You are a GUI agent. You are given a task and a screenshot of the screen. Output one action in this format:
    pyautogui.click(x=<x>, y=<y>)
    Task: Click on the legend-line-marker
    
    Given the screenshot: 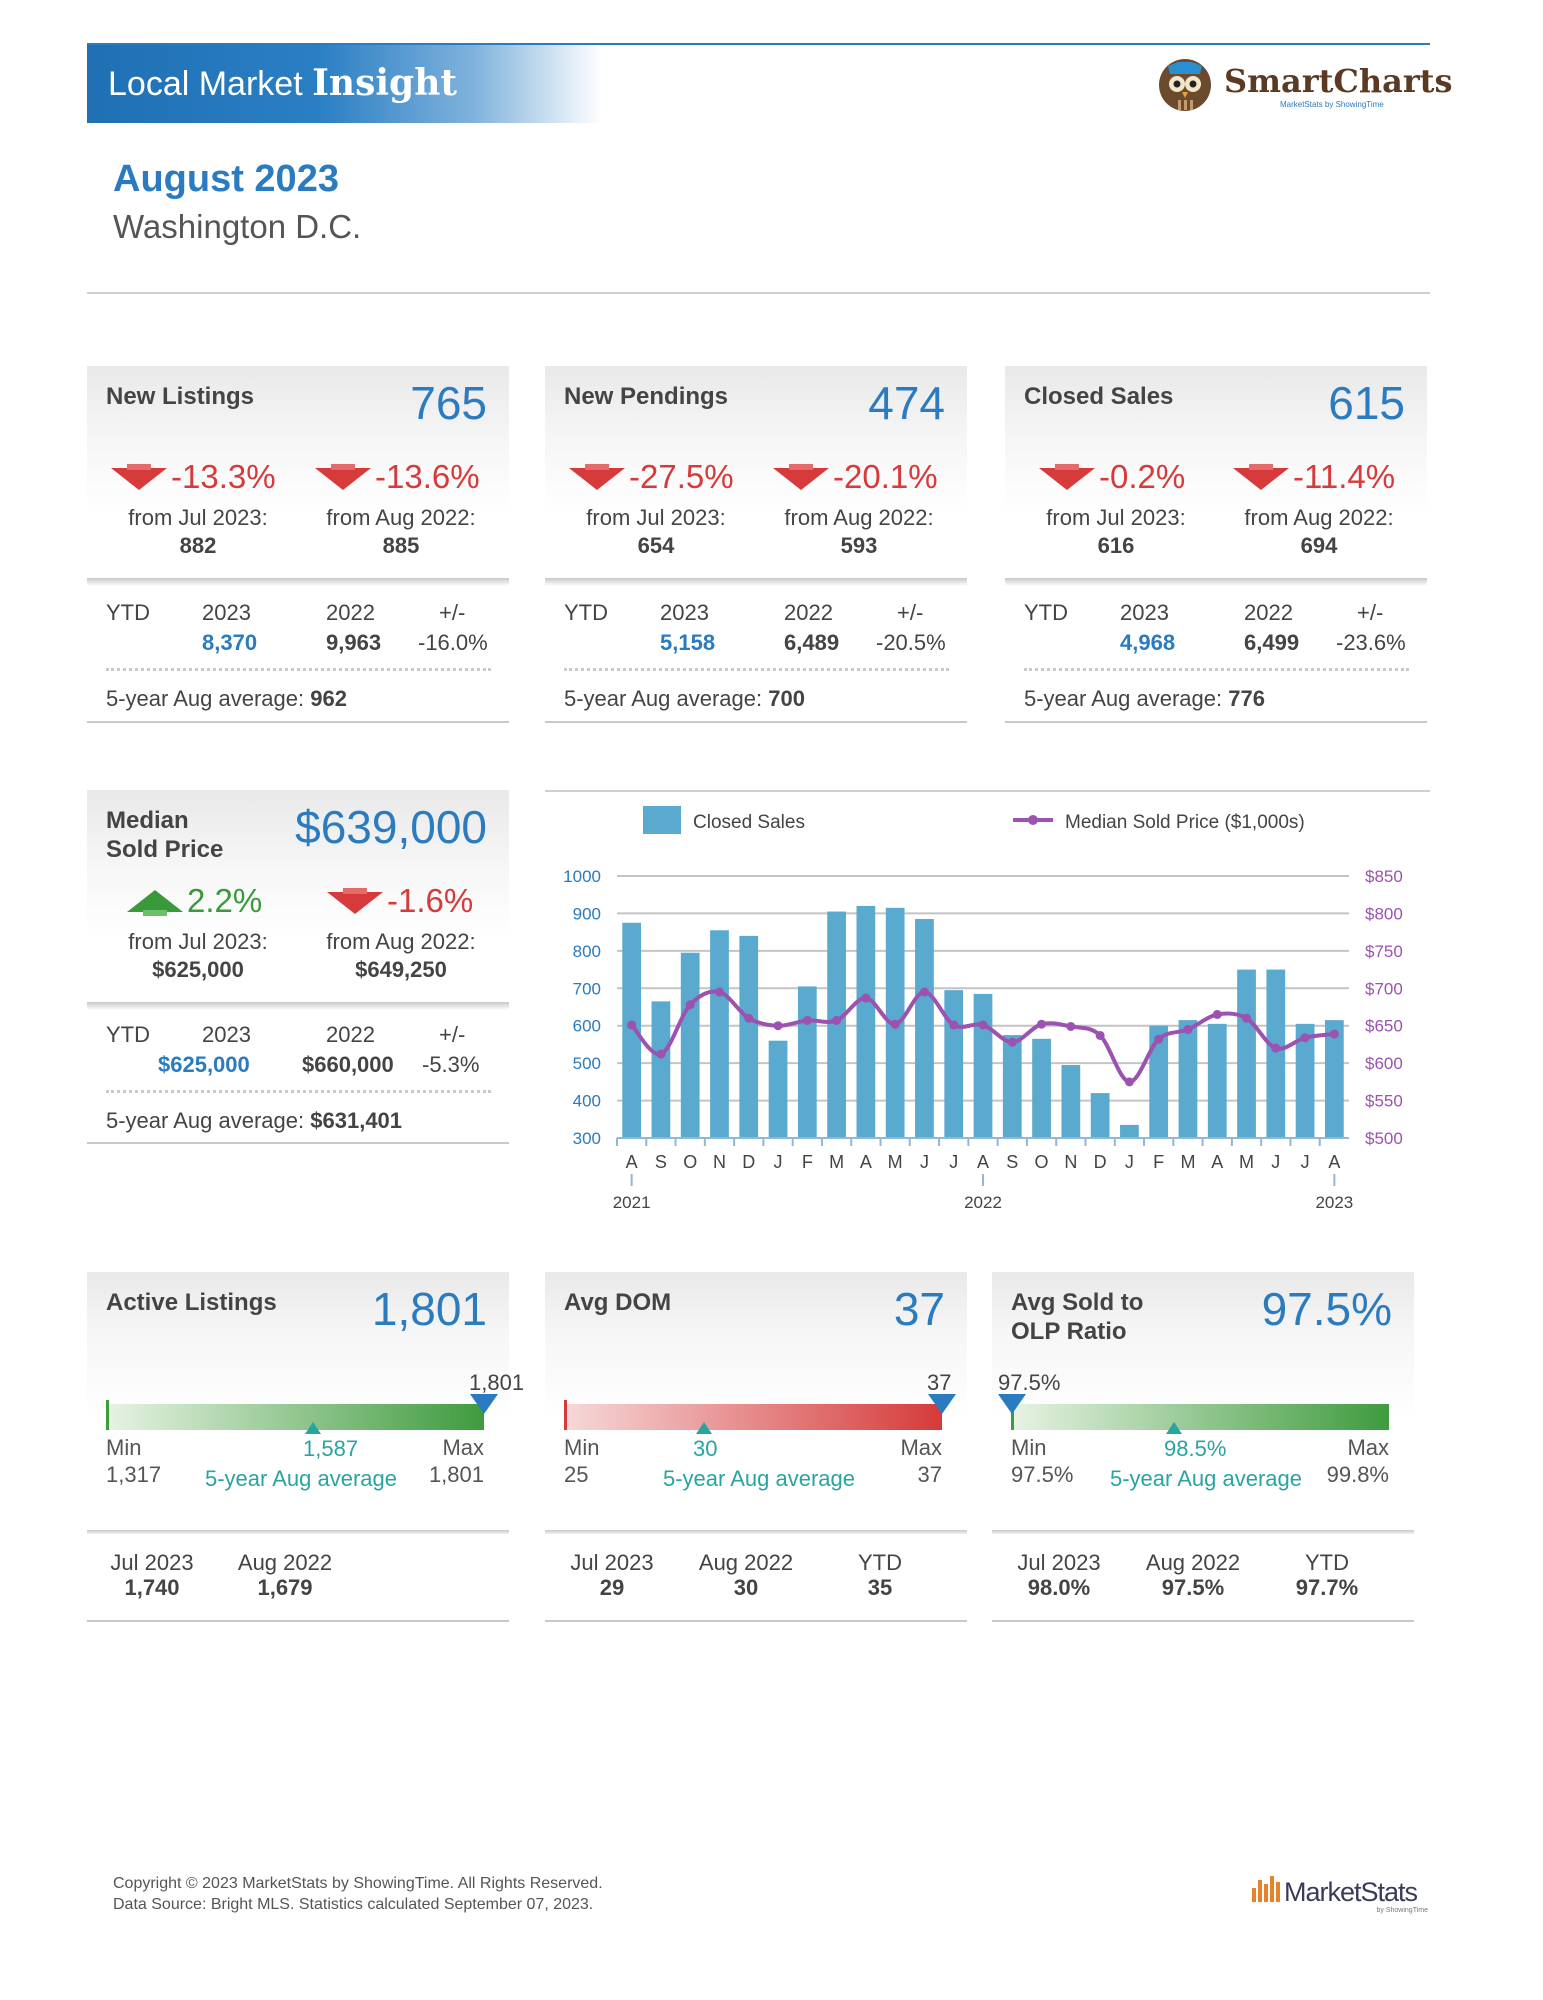 What is the action you would take?
    pyautogui.click(x=1033, y=820)
    